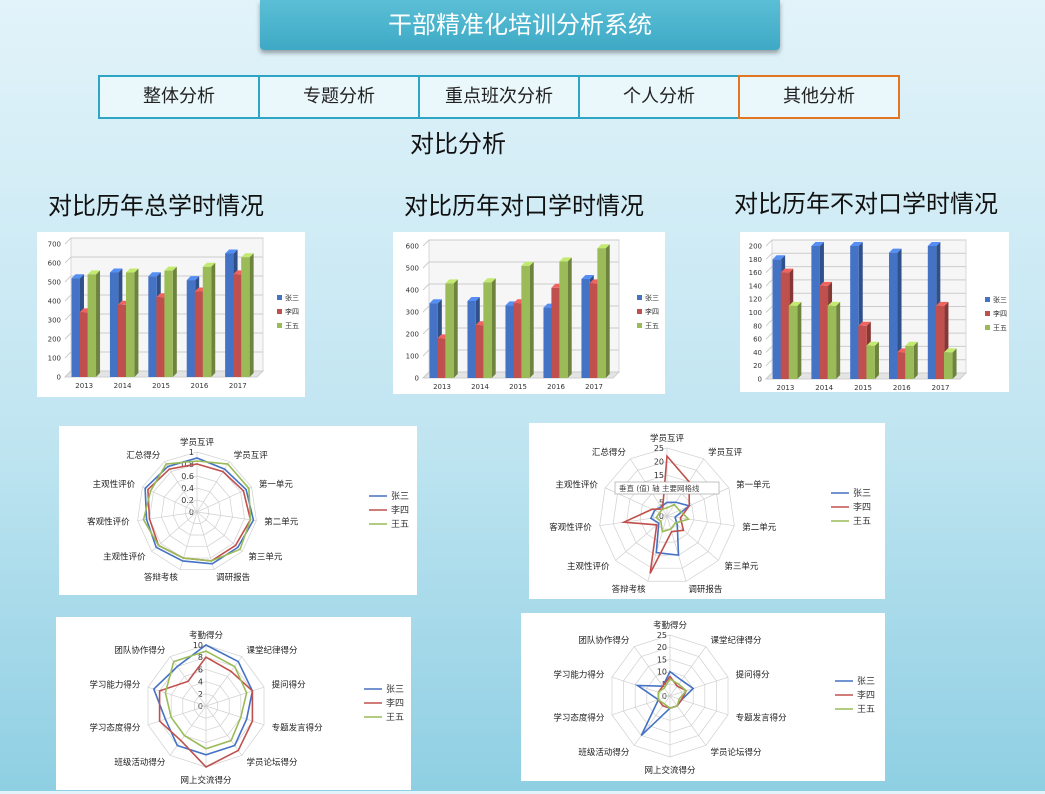  I want to click on x-tick-label: 2013, so click(785, 388).